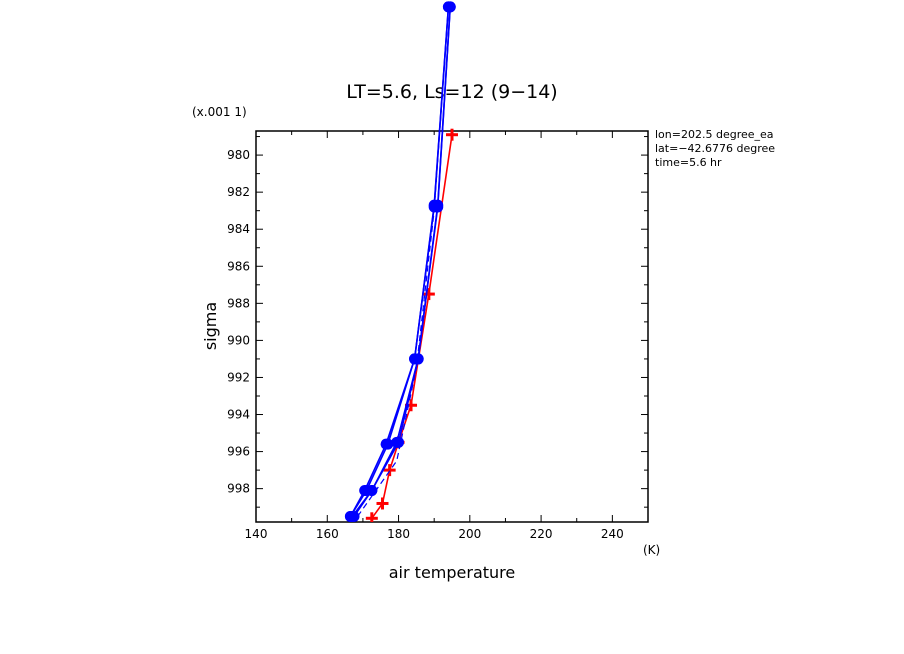  I want to click on chart-title: LT=5.6, Ls=12 (9−14), so click(451, 92).